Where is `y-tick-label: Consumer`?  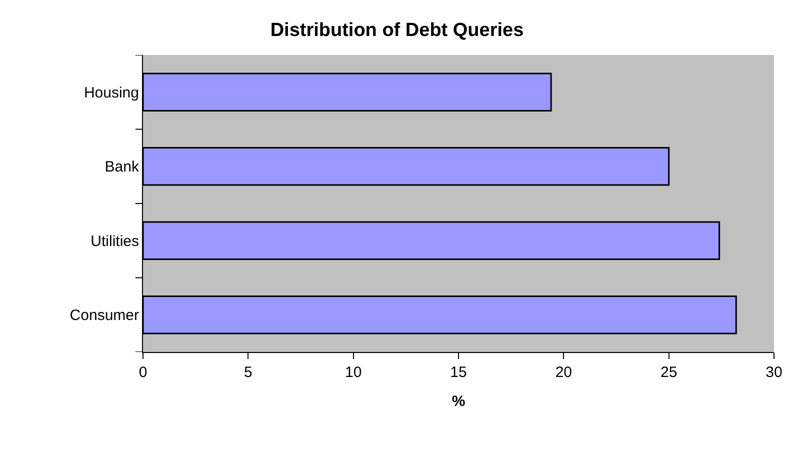 y-tick-label: Consumer is located at coordinates (104, 315).